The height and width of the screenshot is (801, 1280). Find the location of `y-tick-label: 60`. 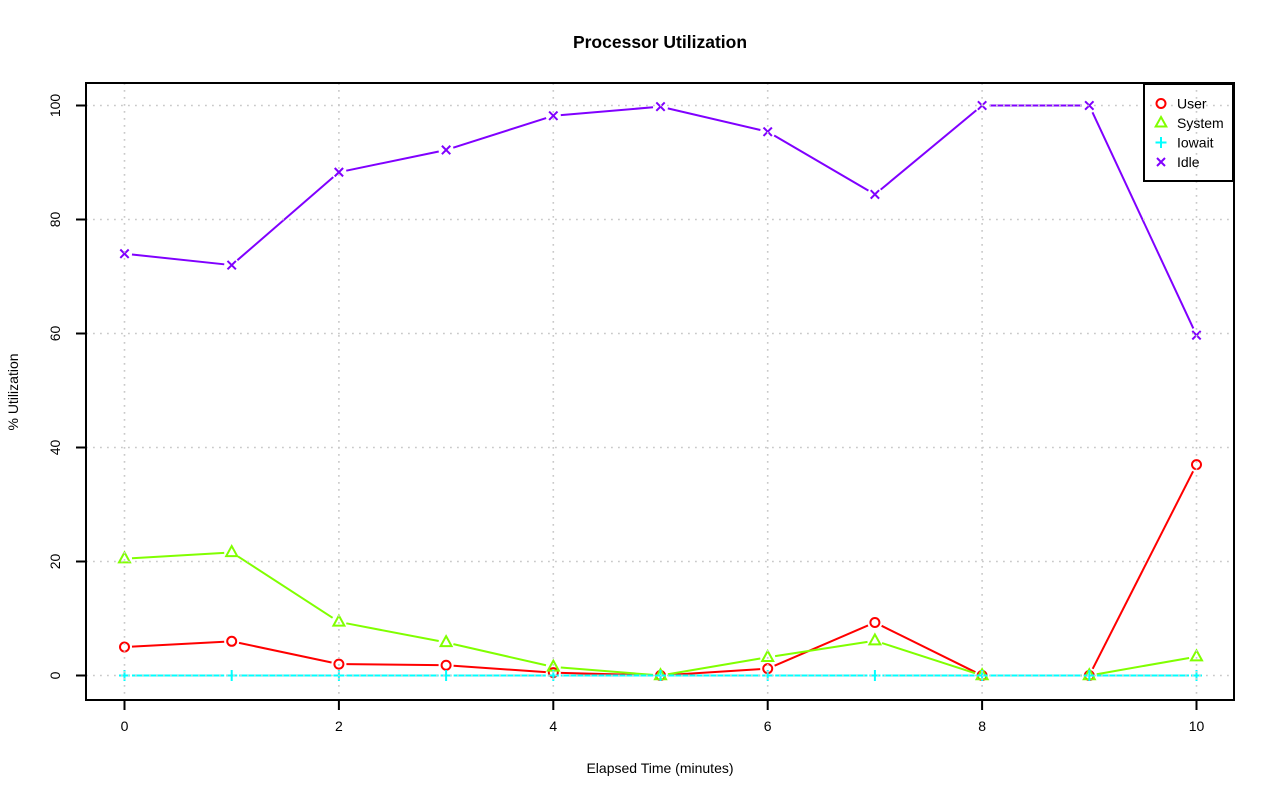

y-tick-label: 60 is located at coordinates (55, 334).